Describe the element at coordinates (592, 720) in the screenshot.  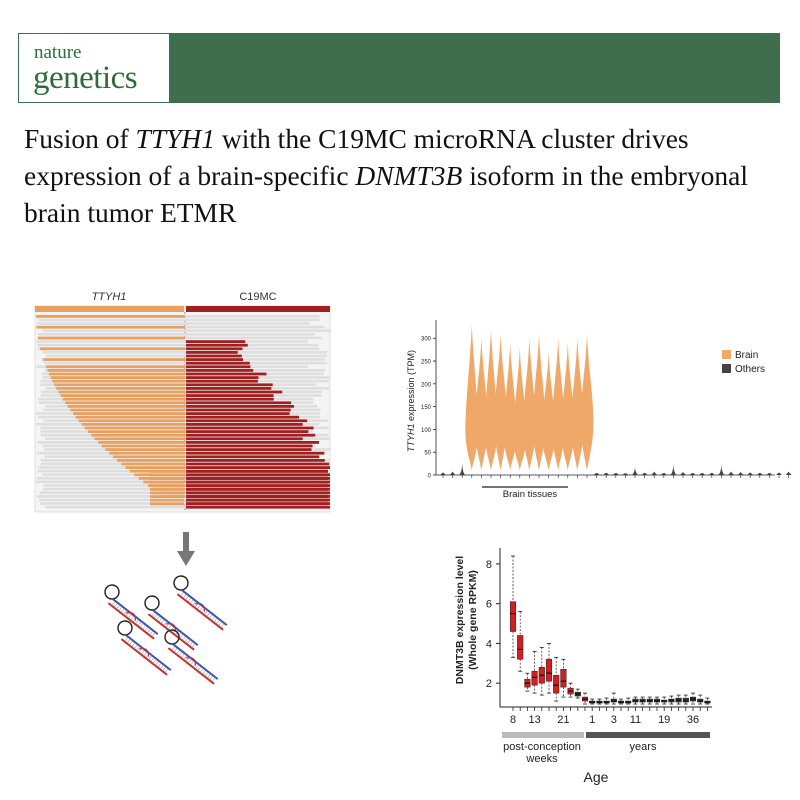
I see `box-x-tick-label: 1` at that location.